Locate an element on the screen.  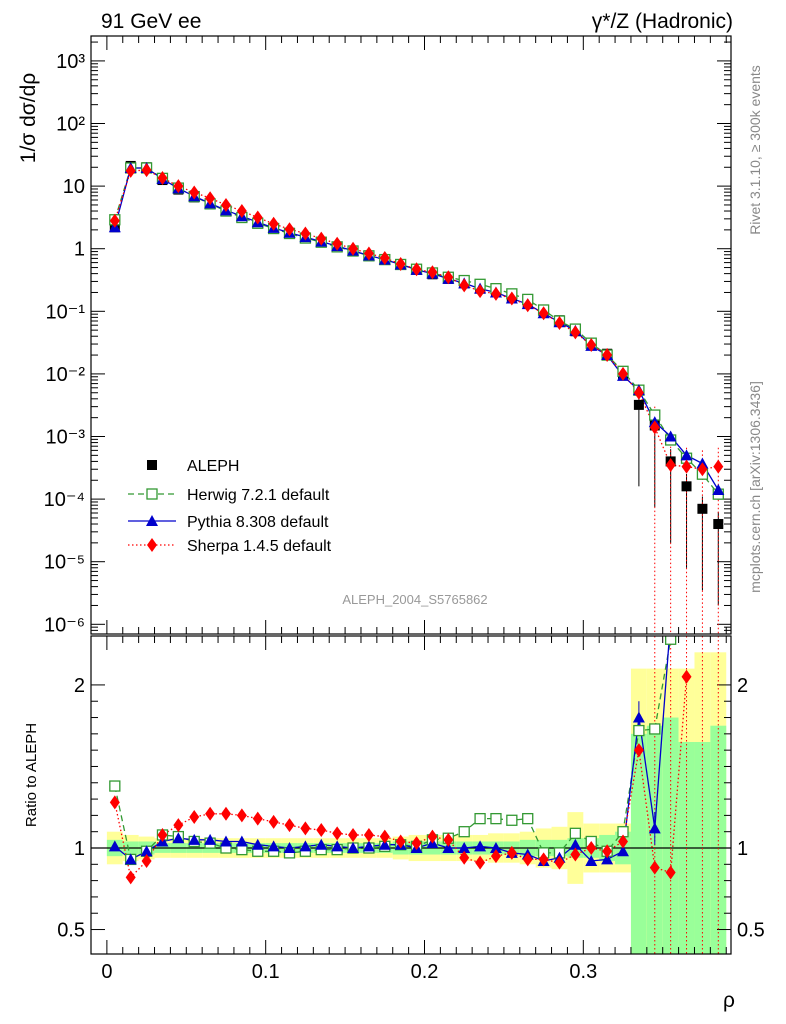
uncertainty-band-inner is located at coordinates (718, 839).